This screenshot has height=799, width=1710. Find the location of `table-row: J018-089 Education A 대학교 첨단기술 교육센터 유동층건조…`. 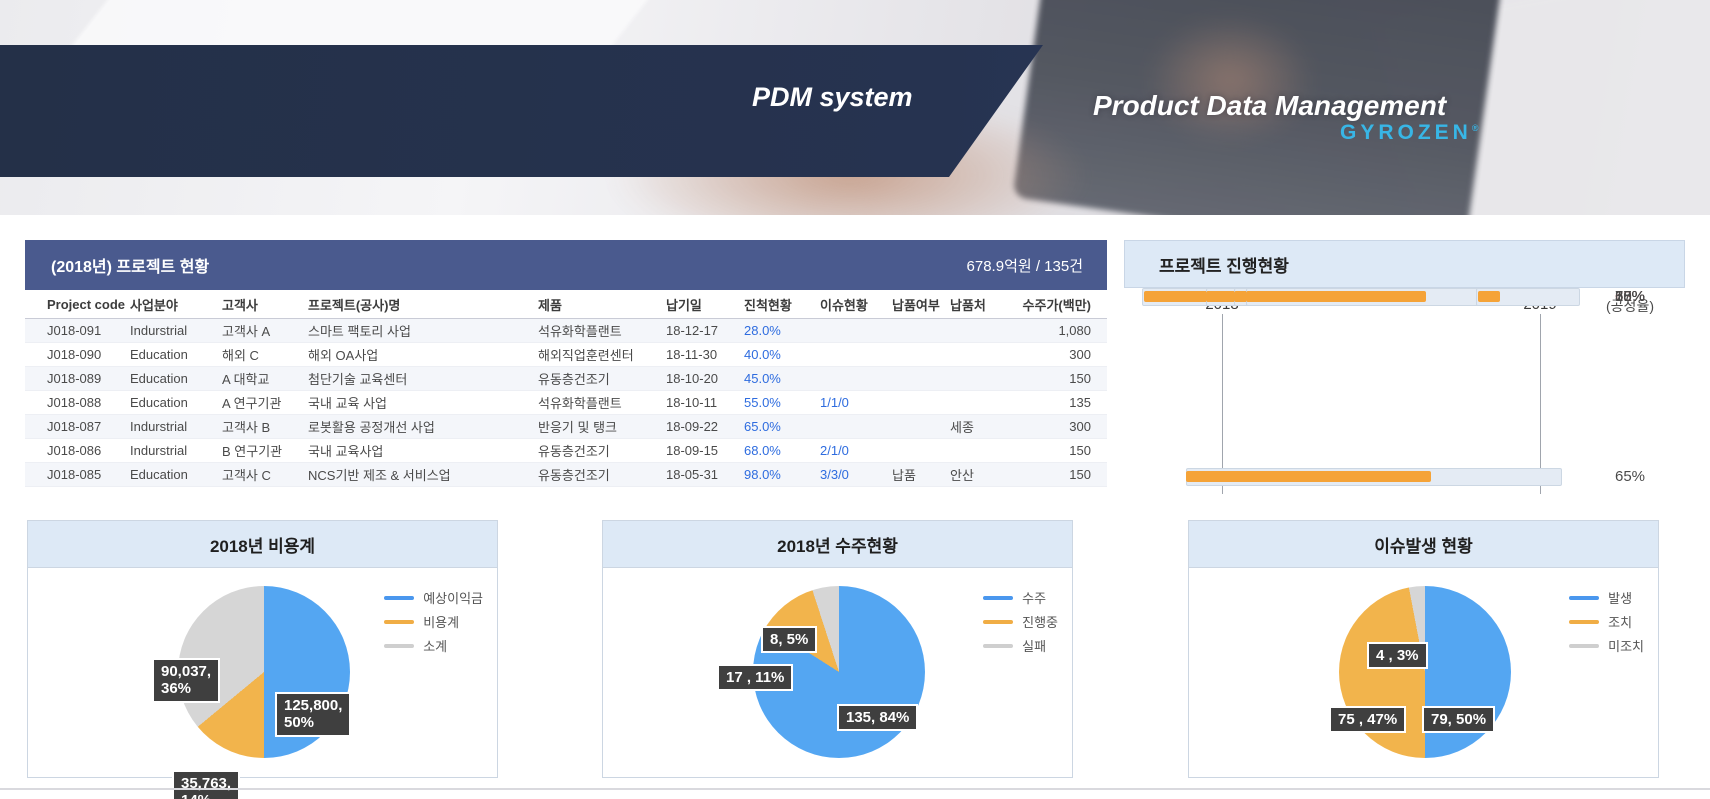

table-row: J018-089 Education A 대학교 첨단기술 교육센터 유동층건조… is located at coordinates (566, 379).